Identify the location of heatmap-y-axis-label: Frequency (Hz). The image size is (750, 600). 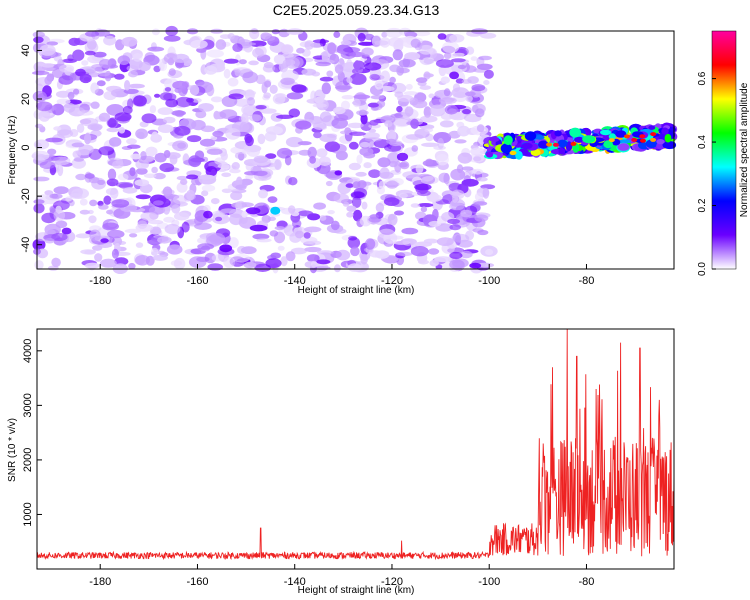
(12, 150).